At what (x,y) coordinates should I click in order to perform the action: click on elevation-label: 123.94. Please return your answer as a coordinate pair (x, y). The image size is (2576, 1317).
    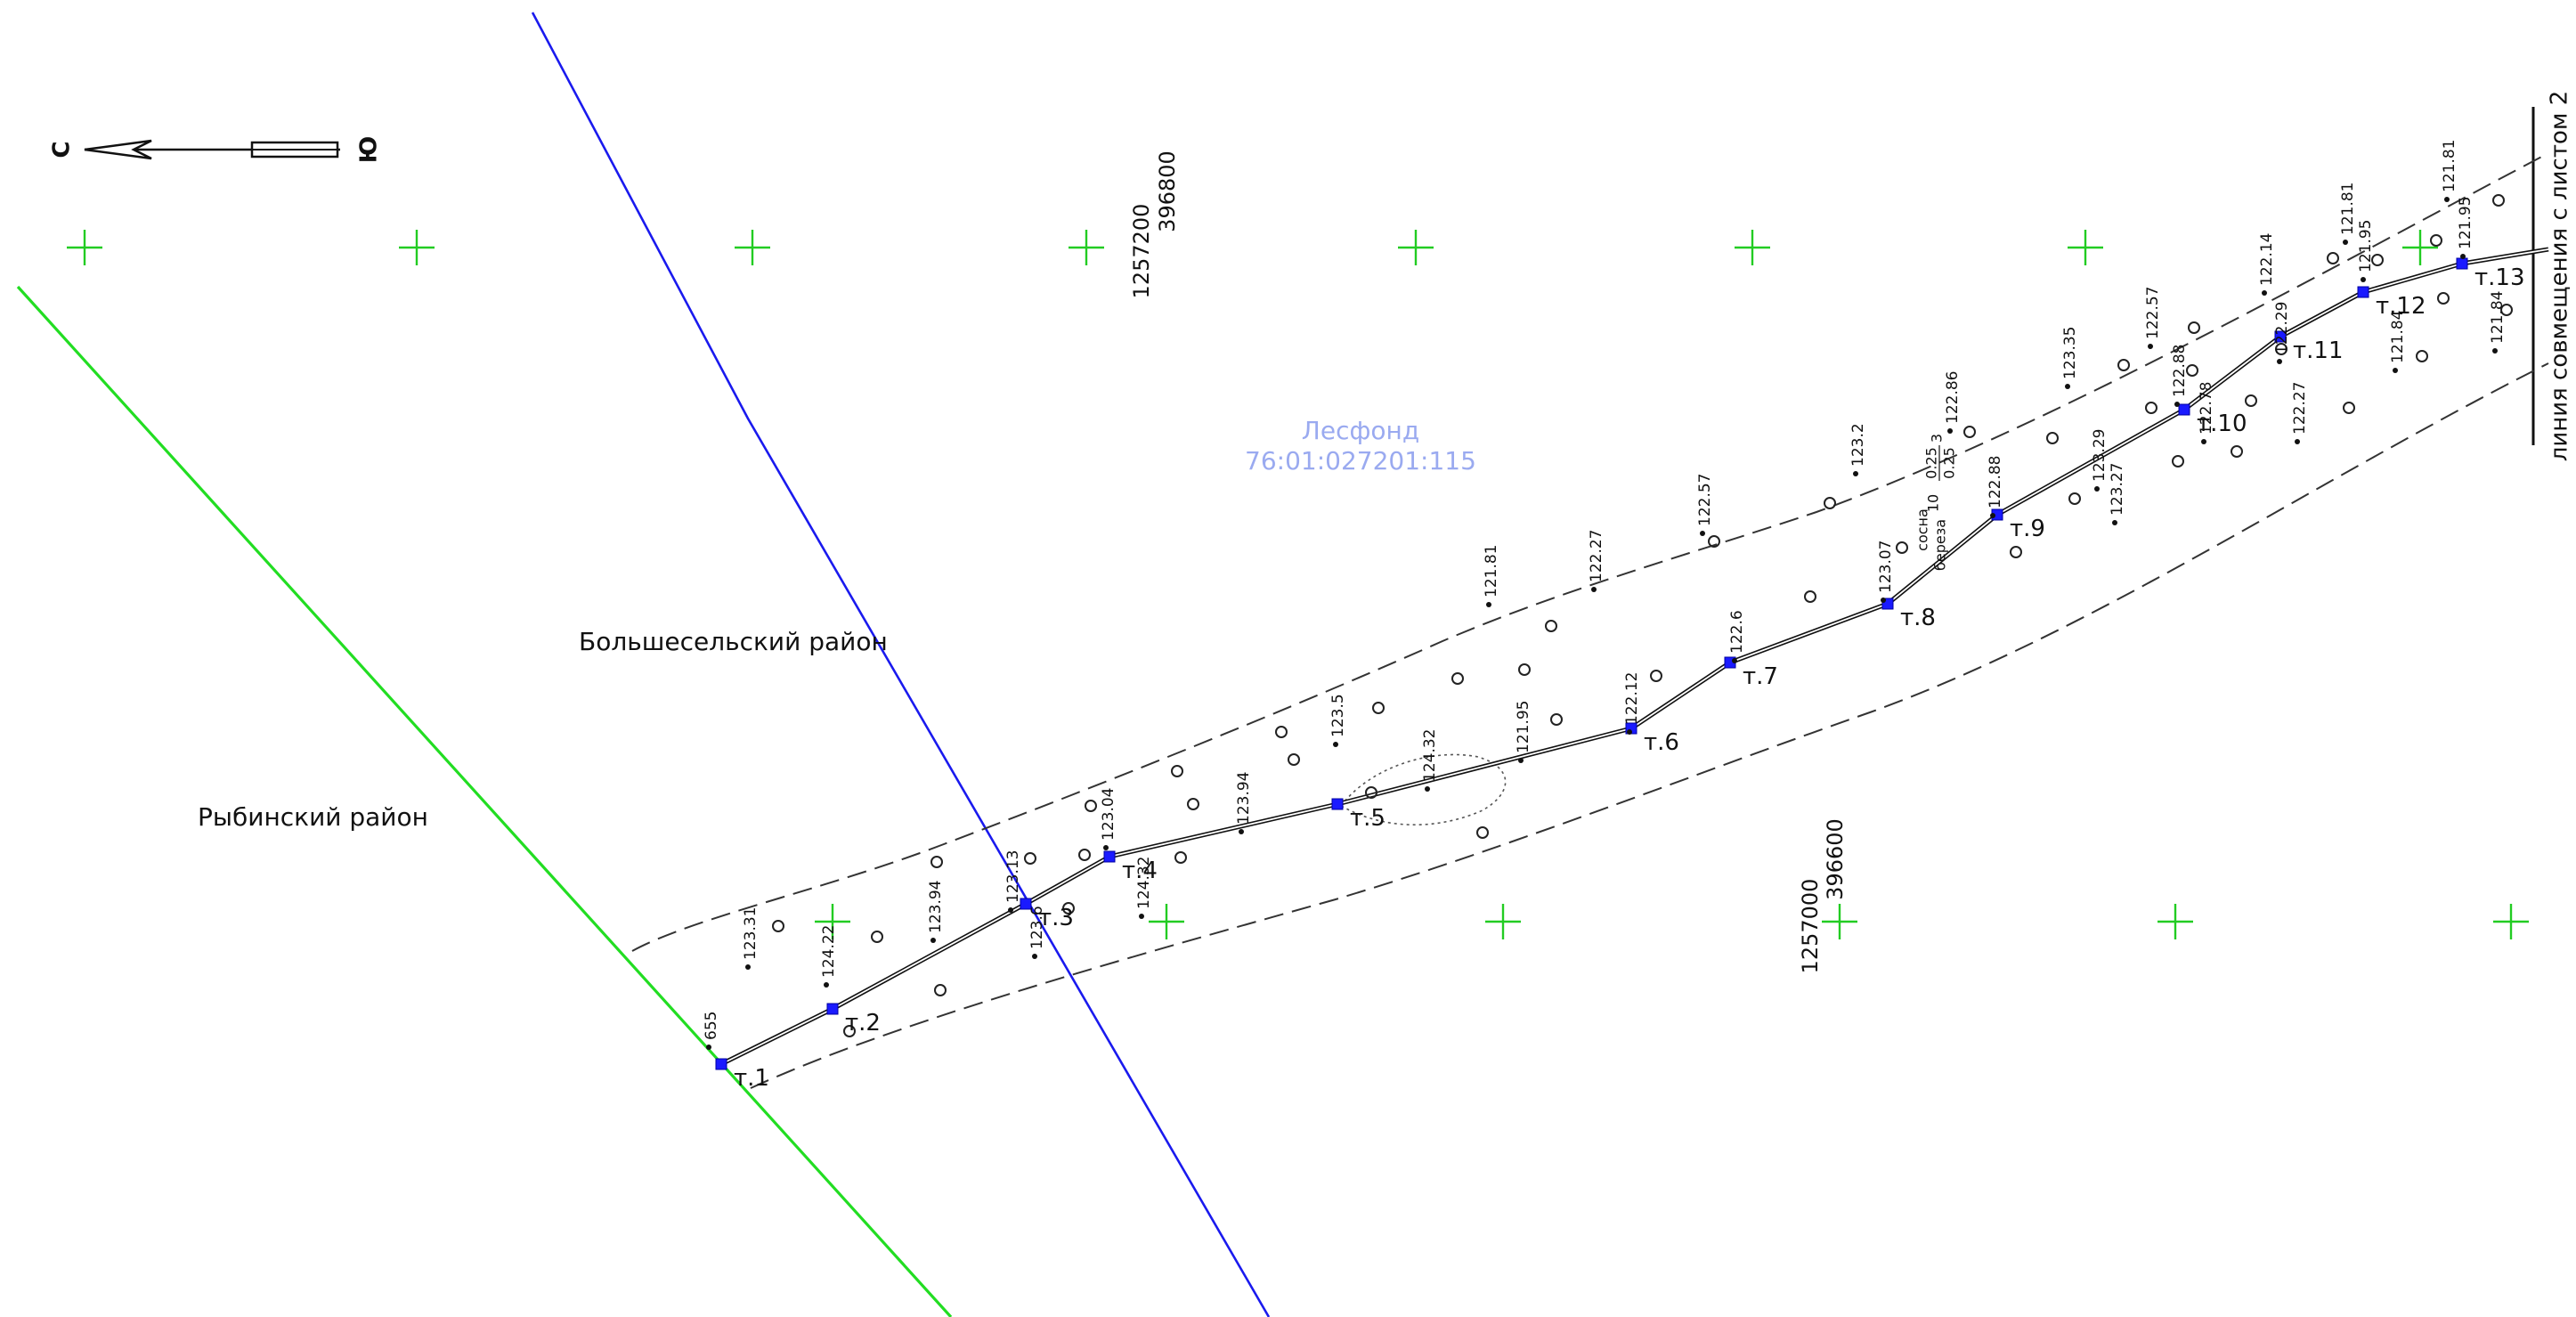
    Looking at the image, I should click on (1244, 799).